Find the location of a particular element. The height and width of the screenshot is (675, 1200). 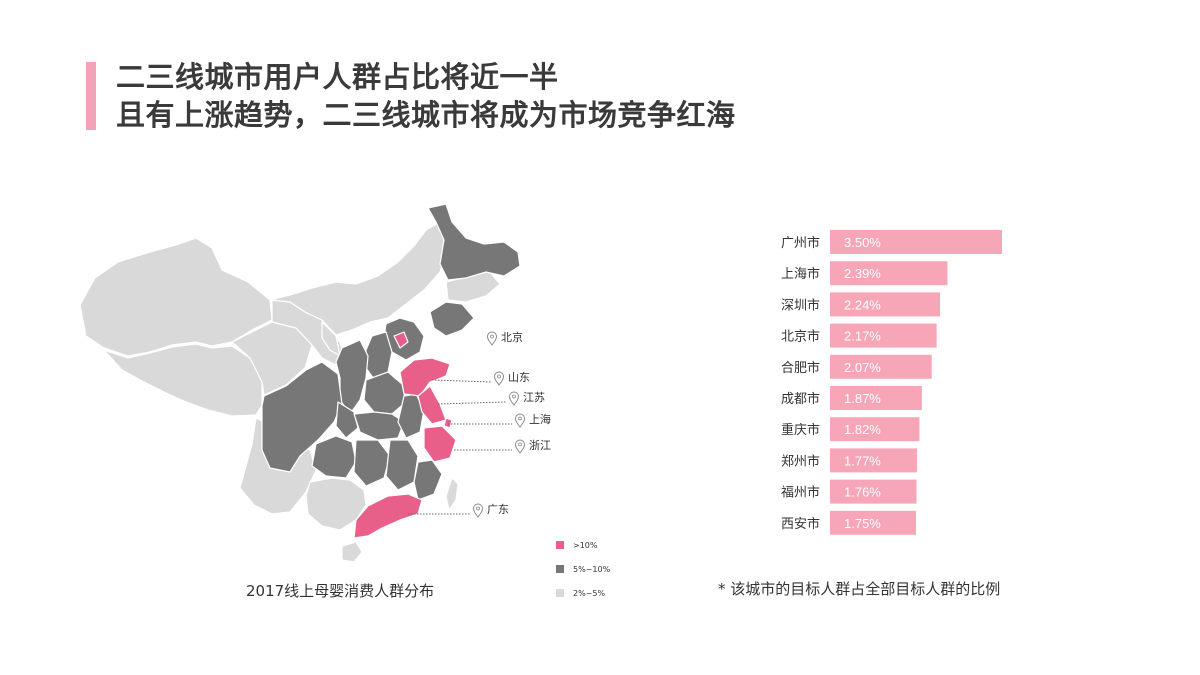

region-hubei is located at coordinates (379, 426).